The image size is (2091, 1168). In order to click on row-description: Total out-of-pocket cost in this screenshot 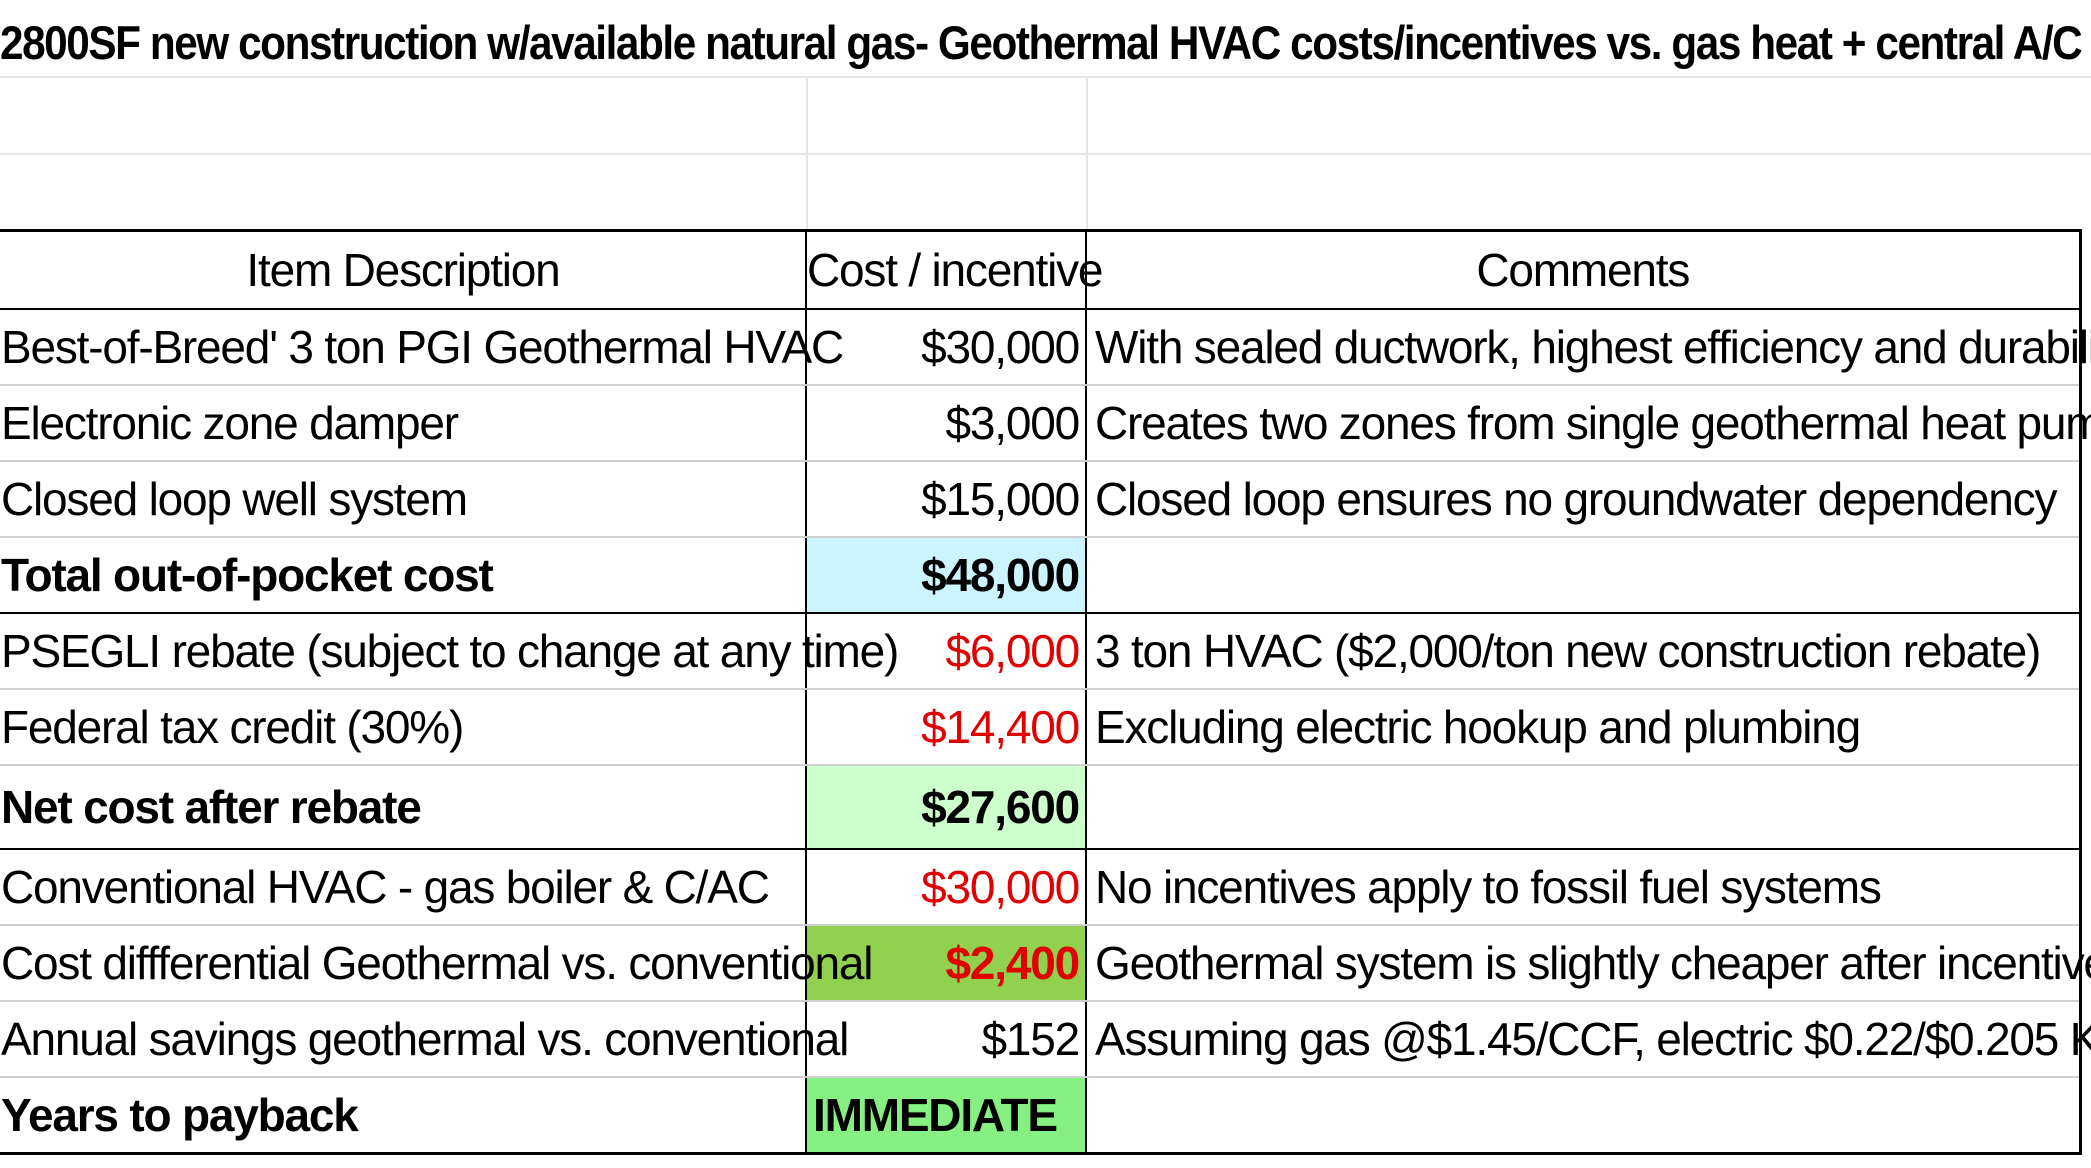, I will do `click(403, 575)`.